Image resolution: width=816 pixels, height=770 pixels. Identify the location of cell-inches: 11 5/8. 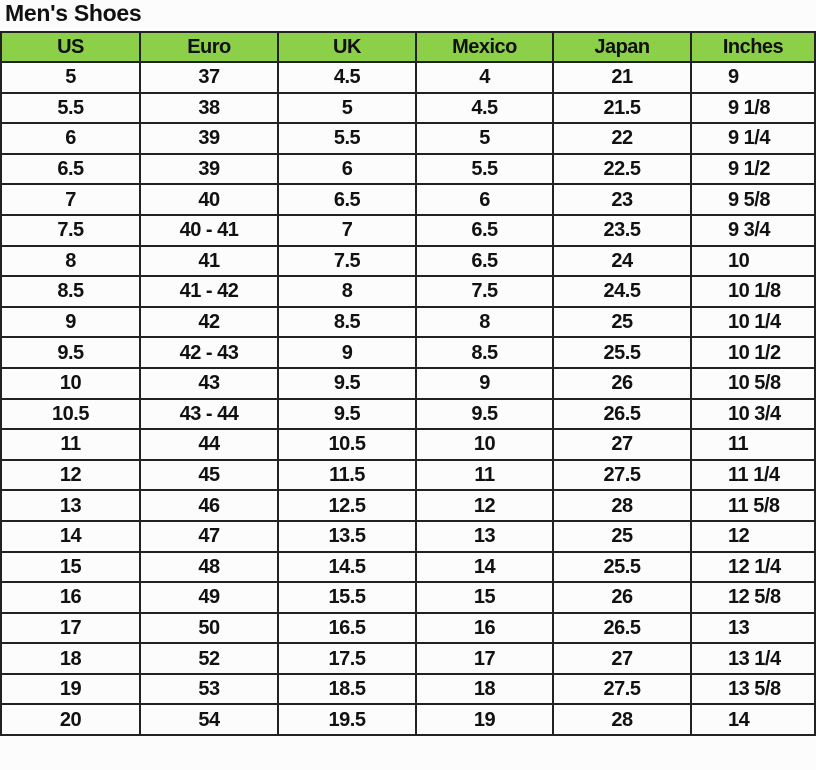
(753, 505).